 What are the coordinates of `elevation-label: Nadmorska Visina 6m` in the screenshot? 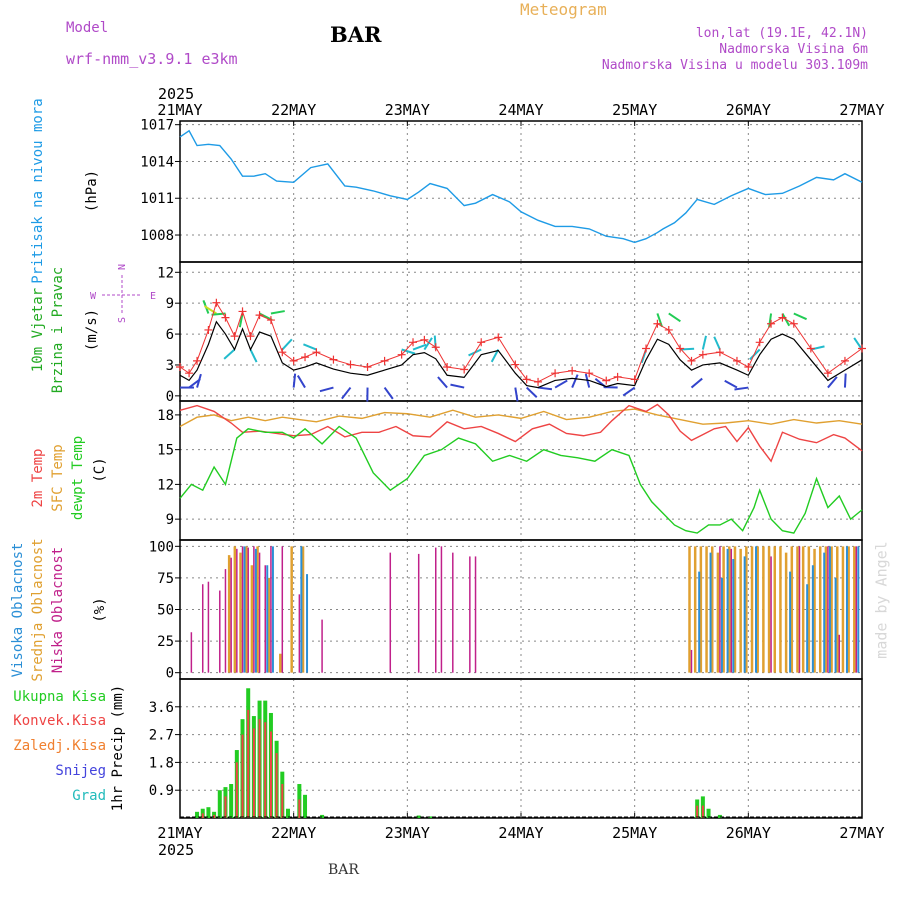 It's located at (793, 49).